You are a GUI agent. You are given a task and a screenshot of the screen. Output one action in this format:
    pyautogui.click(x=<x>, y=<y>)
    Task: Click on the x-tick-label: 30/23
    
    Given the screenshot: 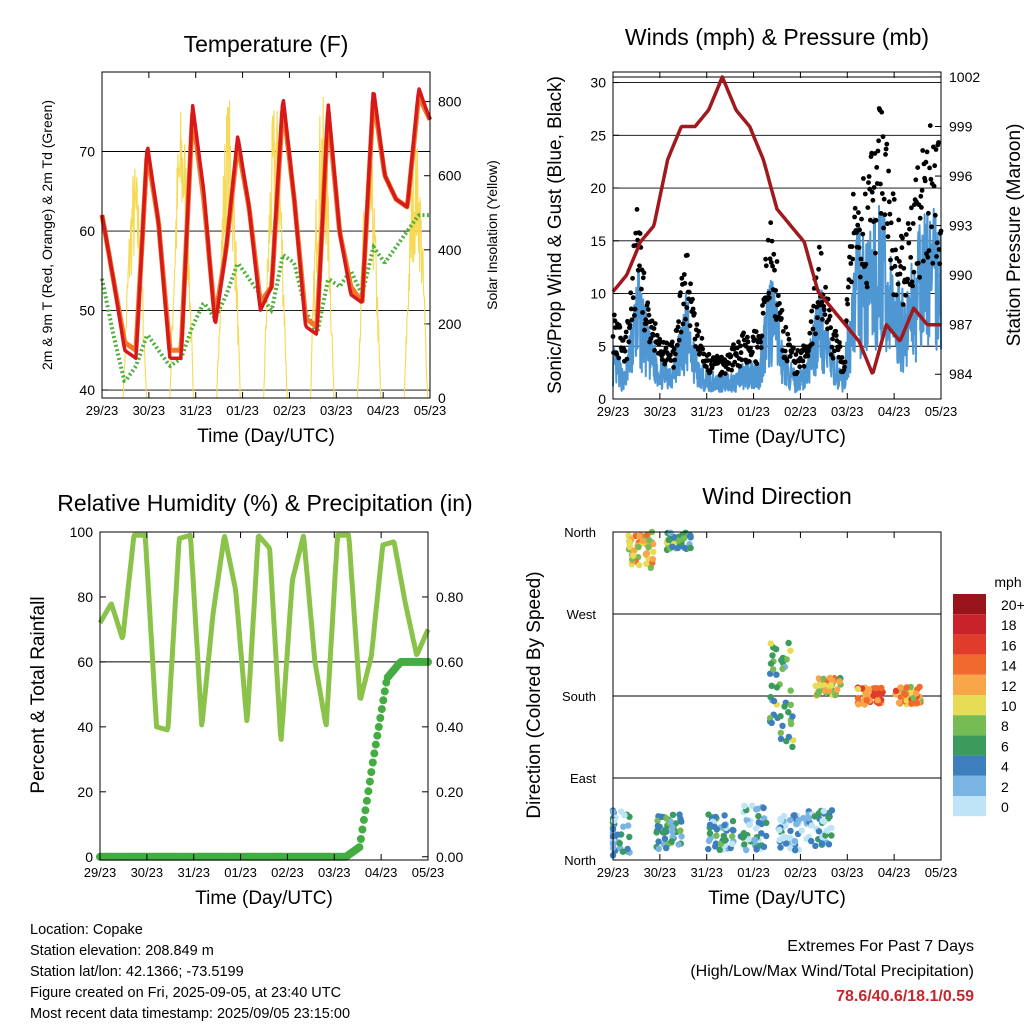 What is the action you would take?
    pyautogui.click(x=147, y=872)
    